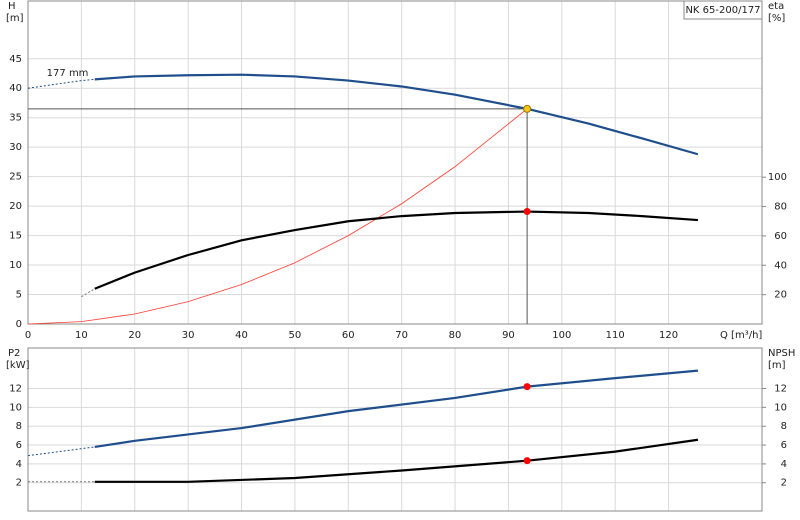 Image resolution: width=800 pixels, height=520 pixels. Describe the element at coordinates (81, 335) in the screenshot. I see `x-tick-label: 10` at that location.